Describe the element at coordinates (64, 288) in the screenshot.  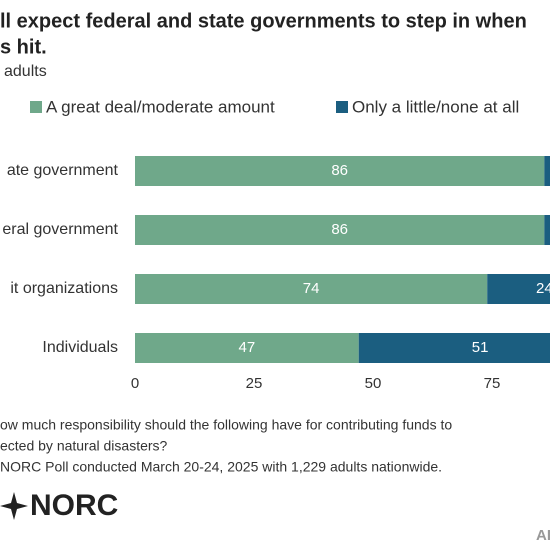
I see `y-tick-label: it organizations` at that location.